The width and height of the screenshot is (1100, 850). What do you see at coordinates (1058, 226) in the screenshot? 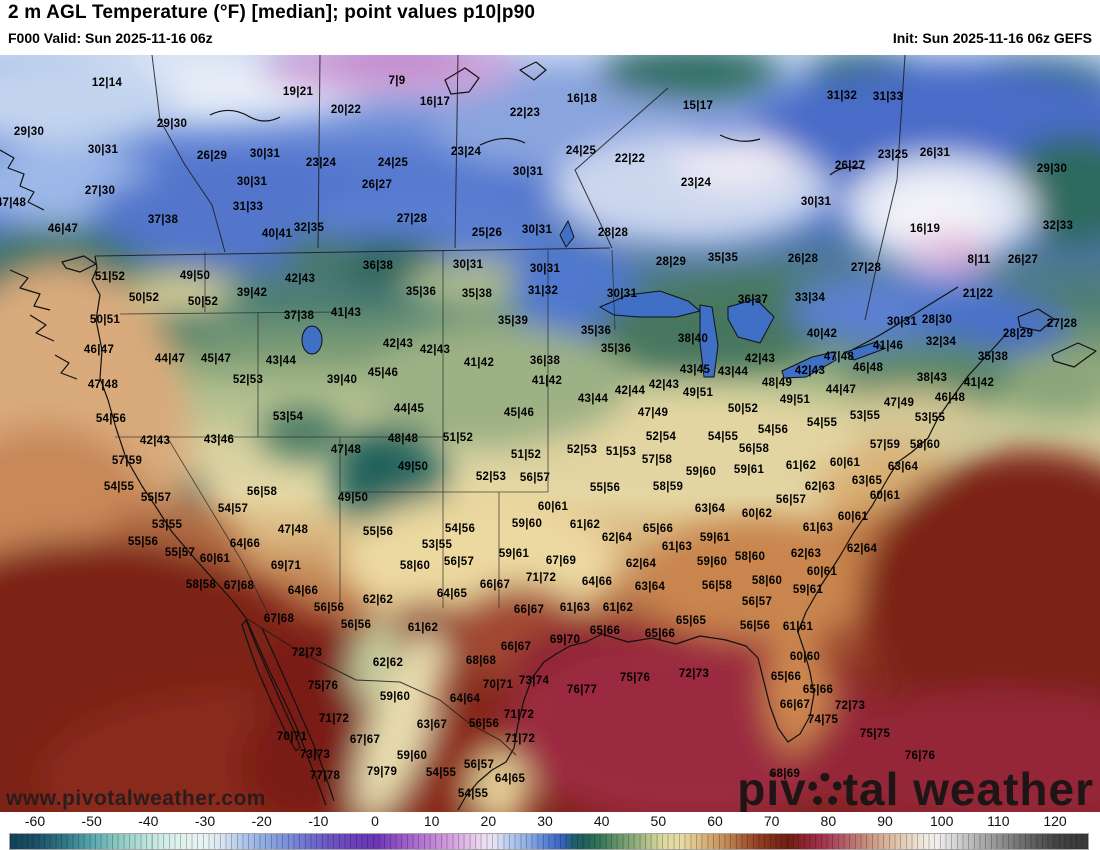
I see `point-value: 32|33` at bounding box center [1058, 226].